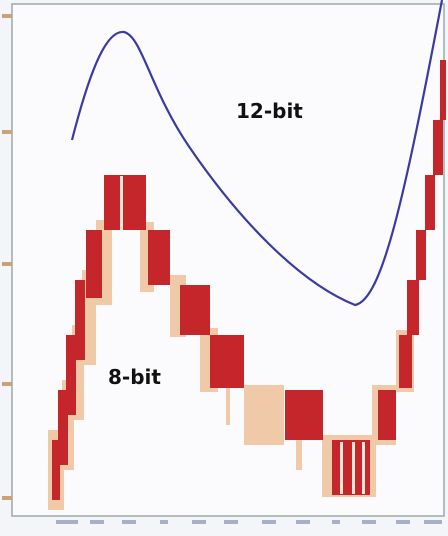 Image resolution: width=448 pixels, height=536 pixels. Describe the element at coordinates (134, 377) in the screenshot. I see `8-bit-label: 8-bit` at that location.